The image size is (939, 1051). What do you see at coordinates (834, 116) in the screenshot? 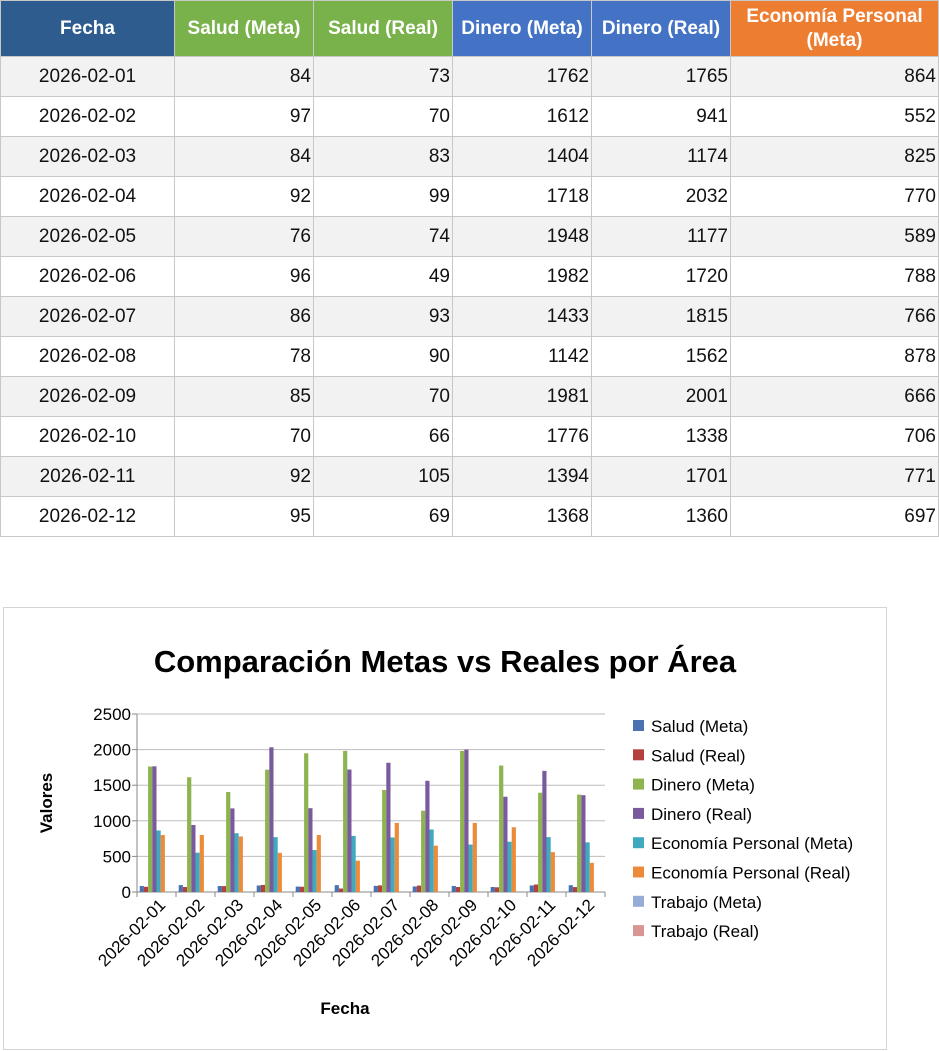
I see `value-cell: 552` at bounding box center [834, 116].